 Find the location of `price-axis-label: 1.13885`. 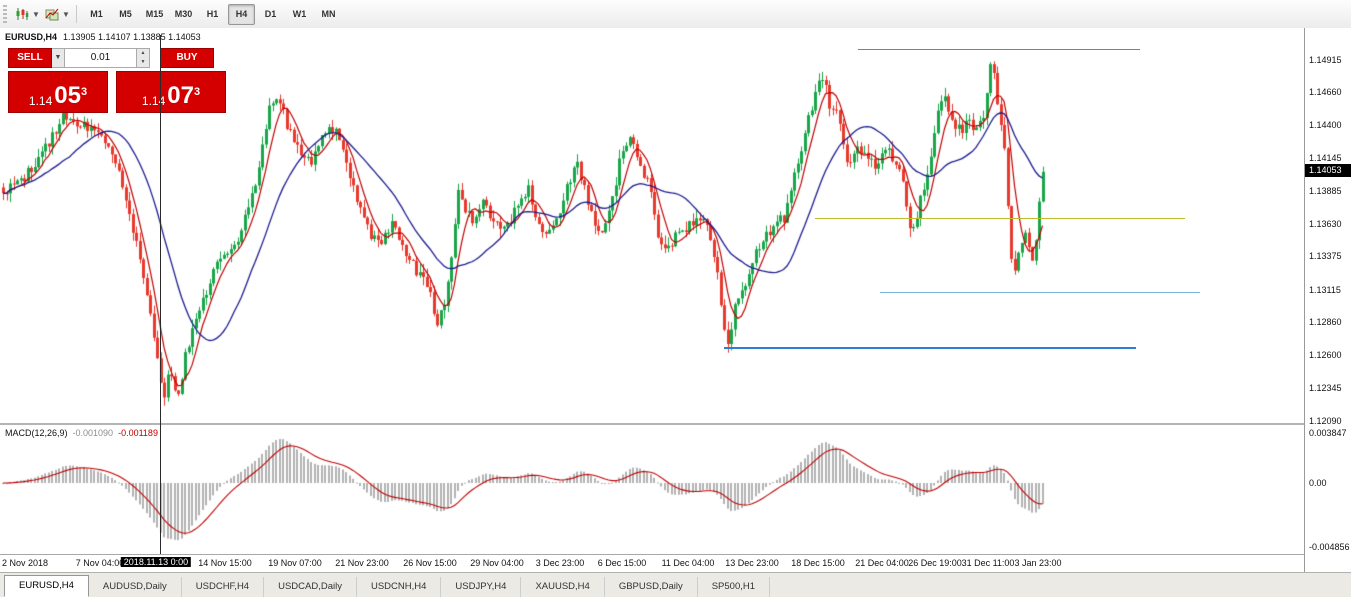

price-axis-label: 1.13885 is located at coordinates (1325, 191).